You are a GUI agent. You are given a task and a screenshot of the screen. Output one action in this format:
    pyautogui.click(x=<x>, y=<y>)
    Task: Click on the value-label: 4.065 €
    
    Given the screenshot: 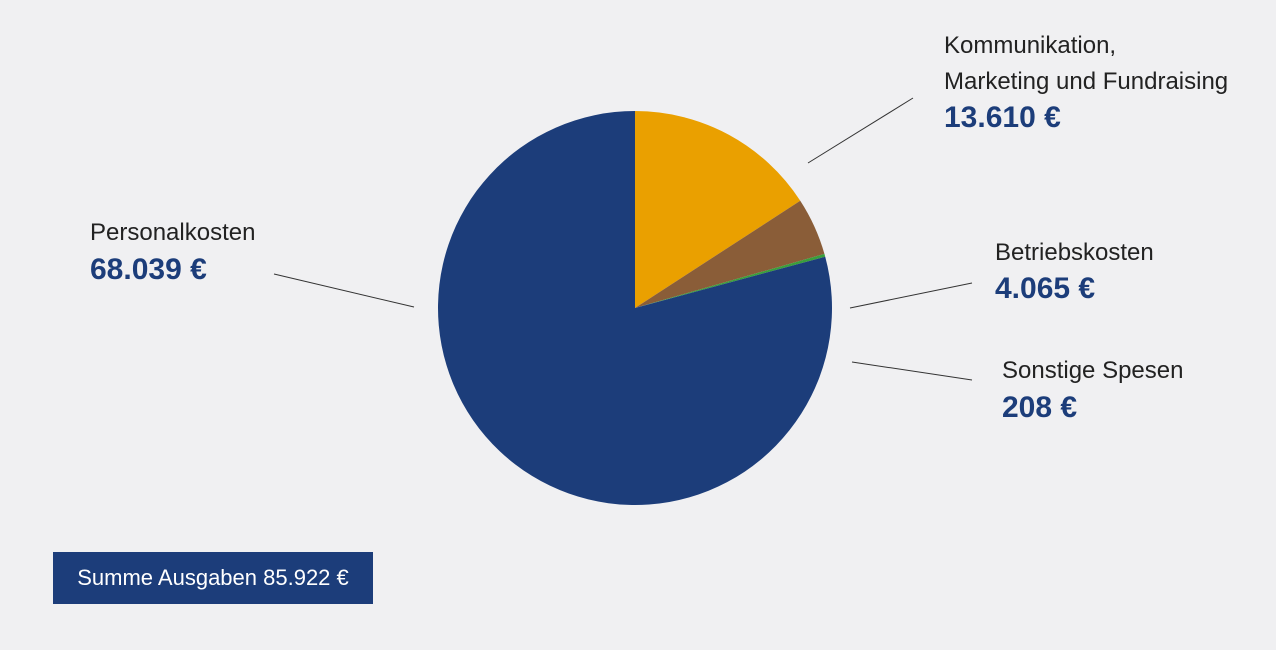 What is the action you would take?
    pyautogui.click(x=1045, y=288)
    